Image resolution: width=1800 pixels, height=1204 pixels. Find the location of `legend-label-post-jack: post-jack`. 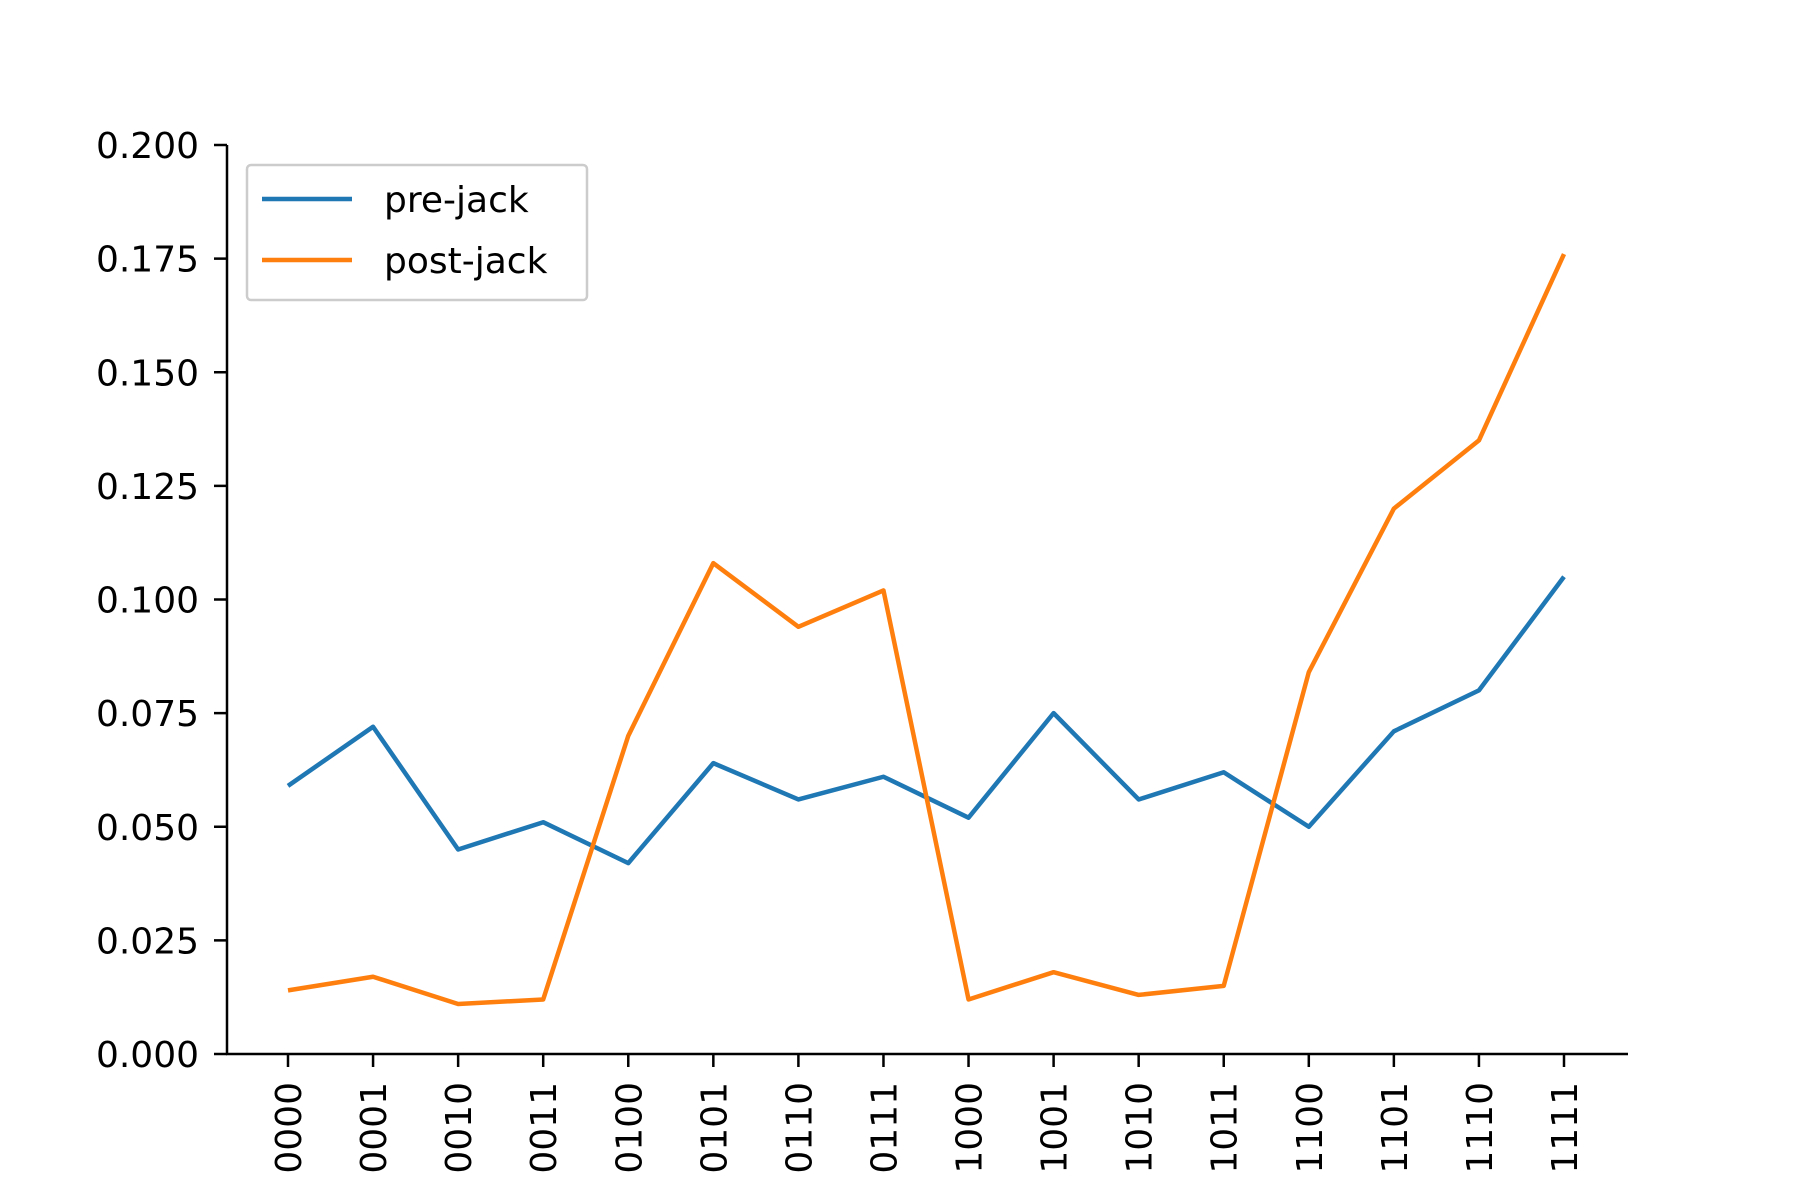

legend-label-post-jack: post-jack is located at coordinates (466, 261).